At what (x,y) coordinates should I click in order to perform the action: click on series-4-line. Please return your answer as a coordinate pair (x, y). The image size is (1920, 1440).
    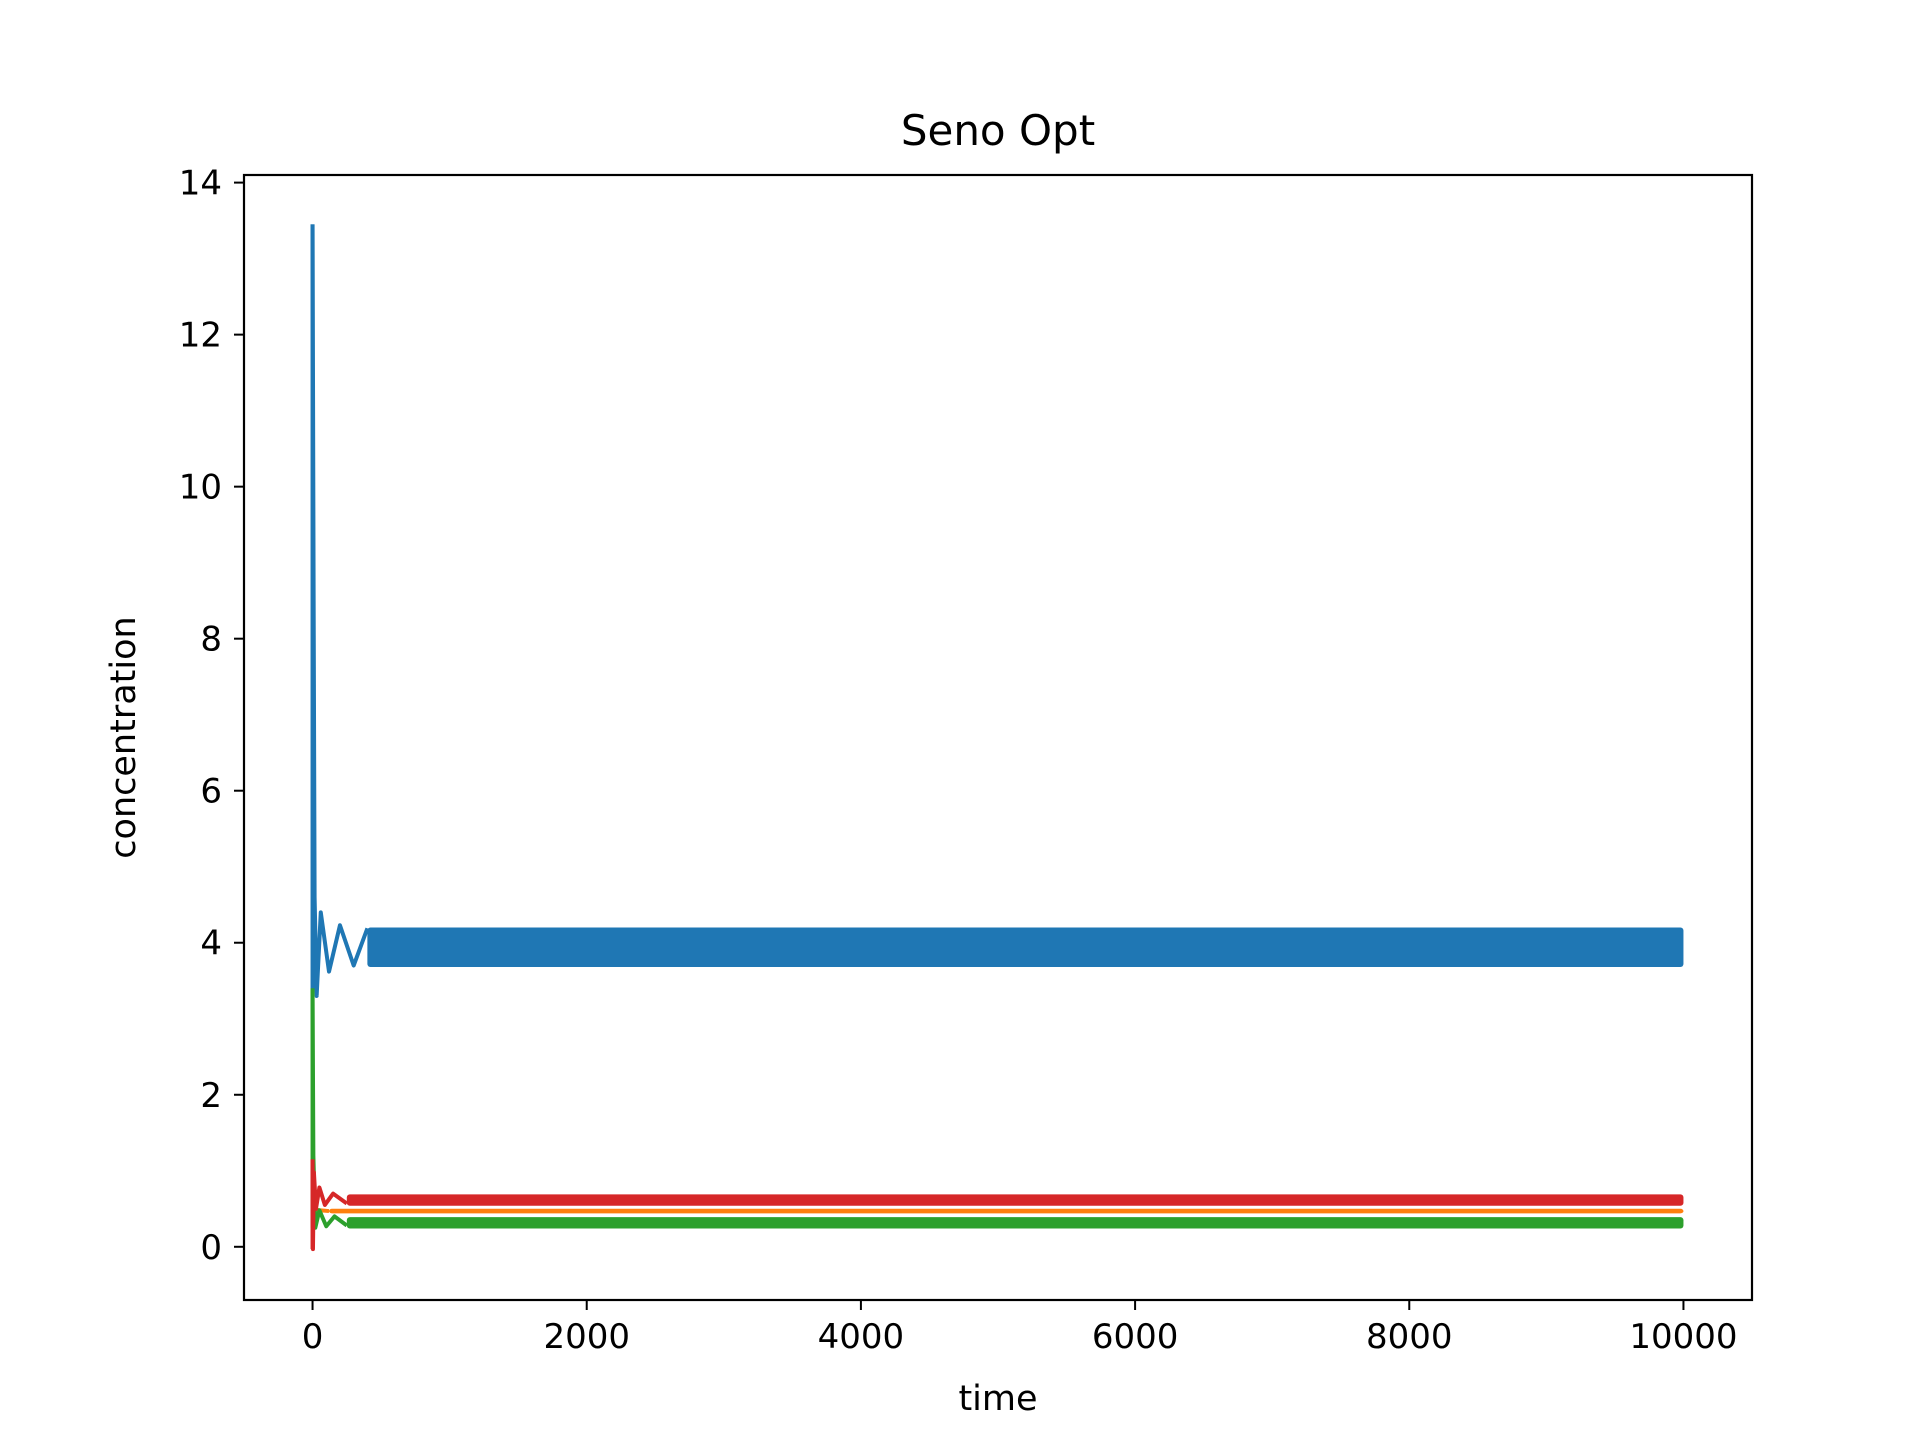
    Looking at the image, I should click on (329, 1205).